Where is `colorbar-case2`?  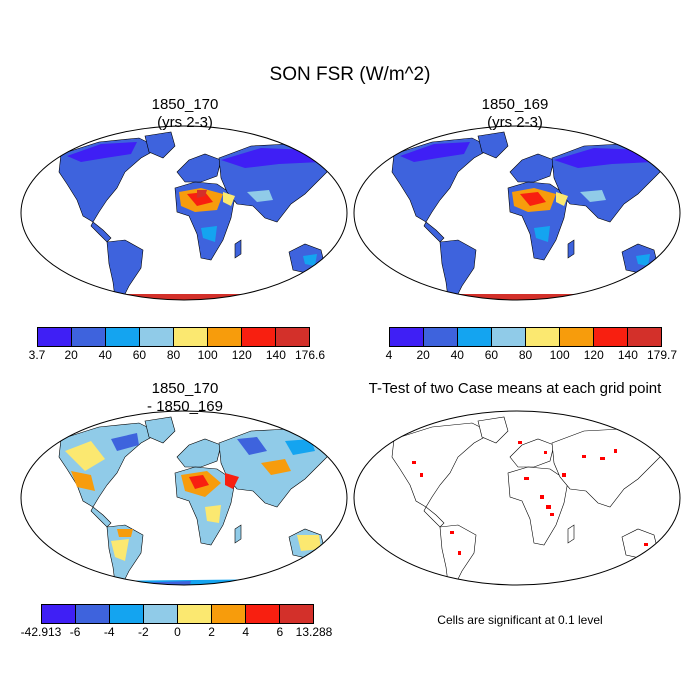 colorbar-case2 is located at coordinates (525, 337).